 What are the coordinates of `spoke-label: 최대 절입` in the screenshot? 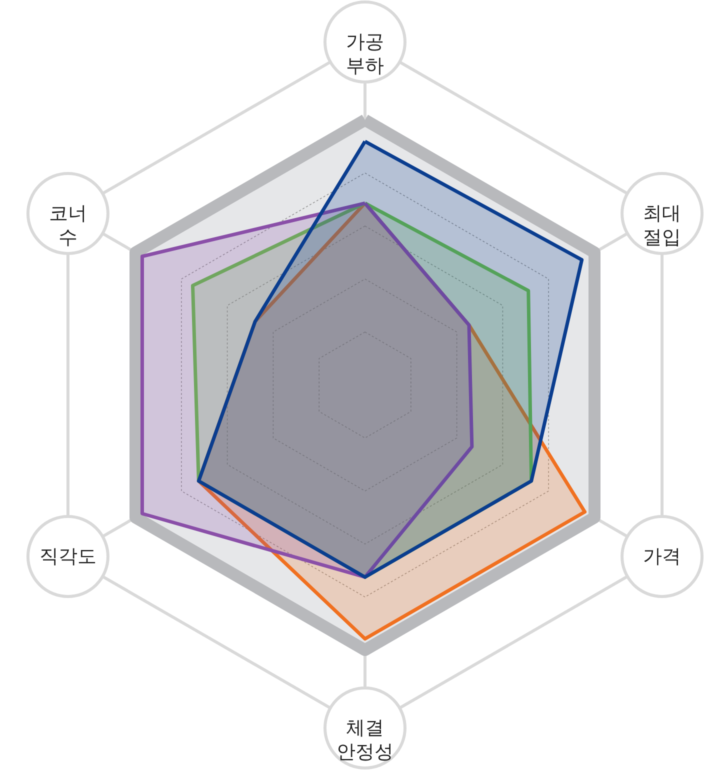 It's located at (662, 225).